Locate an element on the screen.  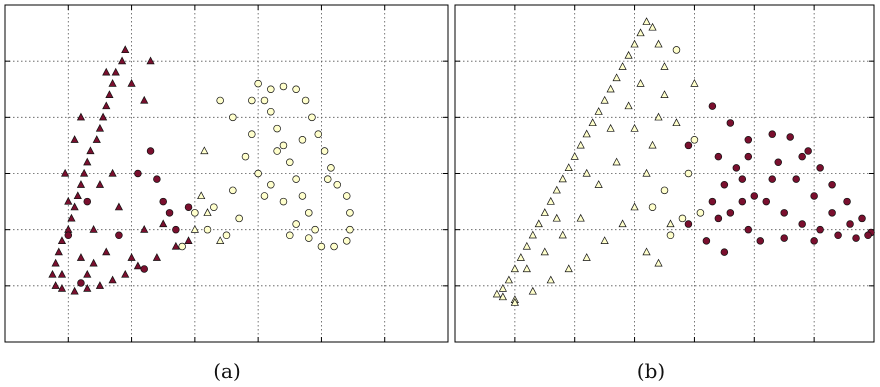
caption-b: (b) is located at coordinates (651, 371).